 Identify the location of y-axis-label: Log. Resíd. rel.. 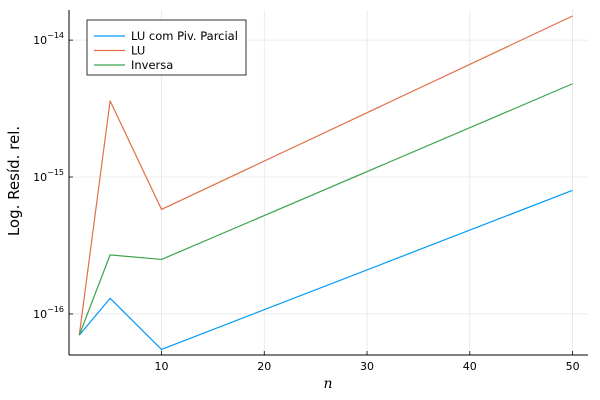
(14, 181).